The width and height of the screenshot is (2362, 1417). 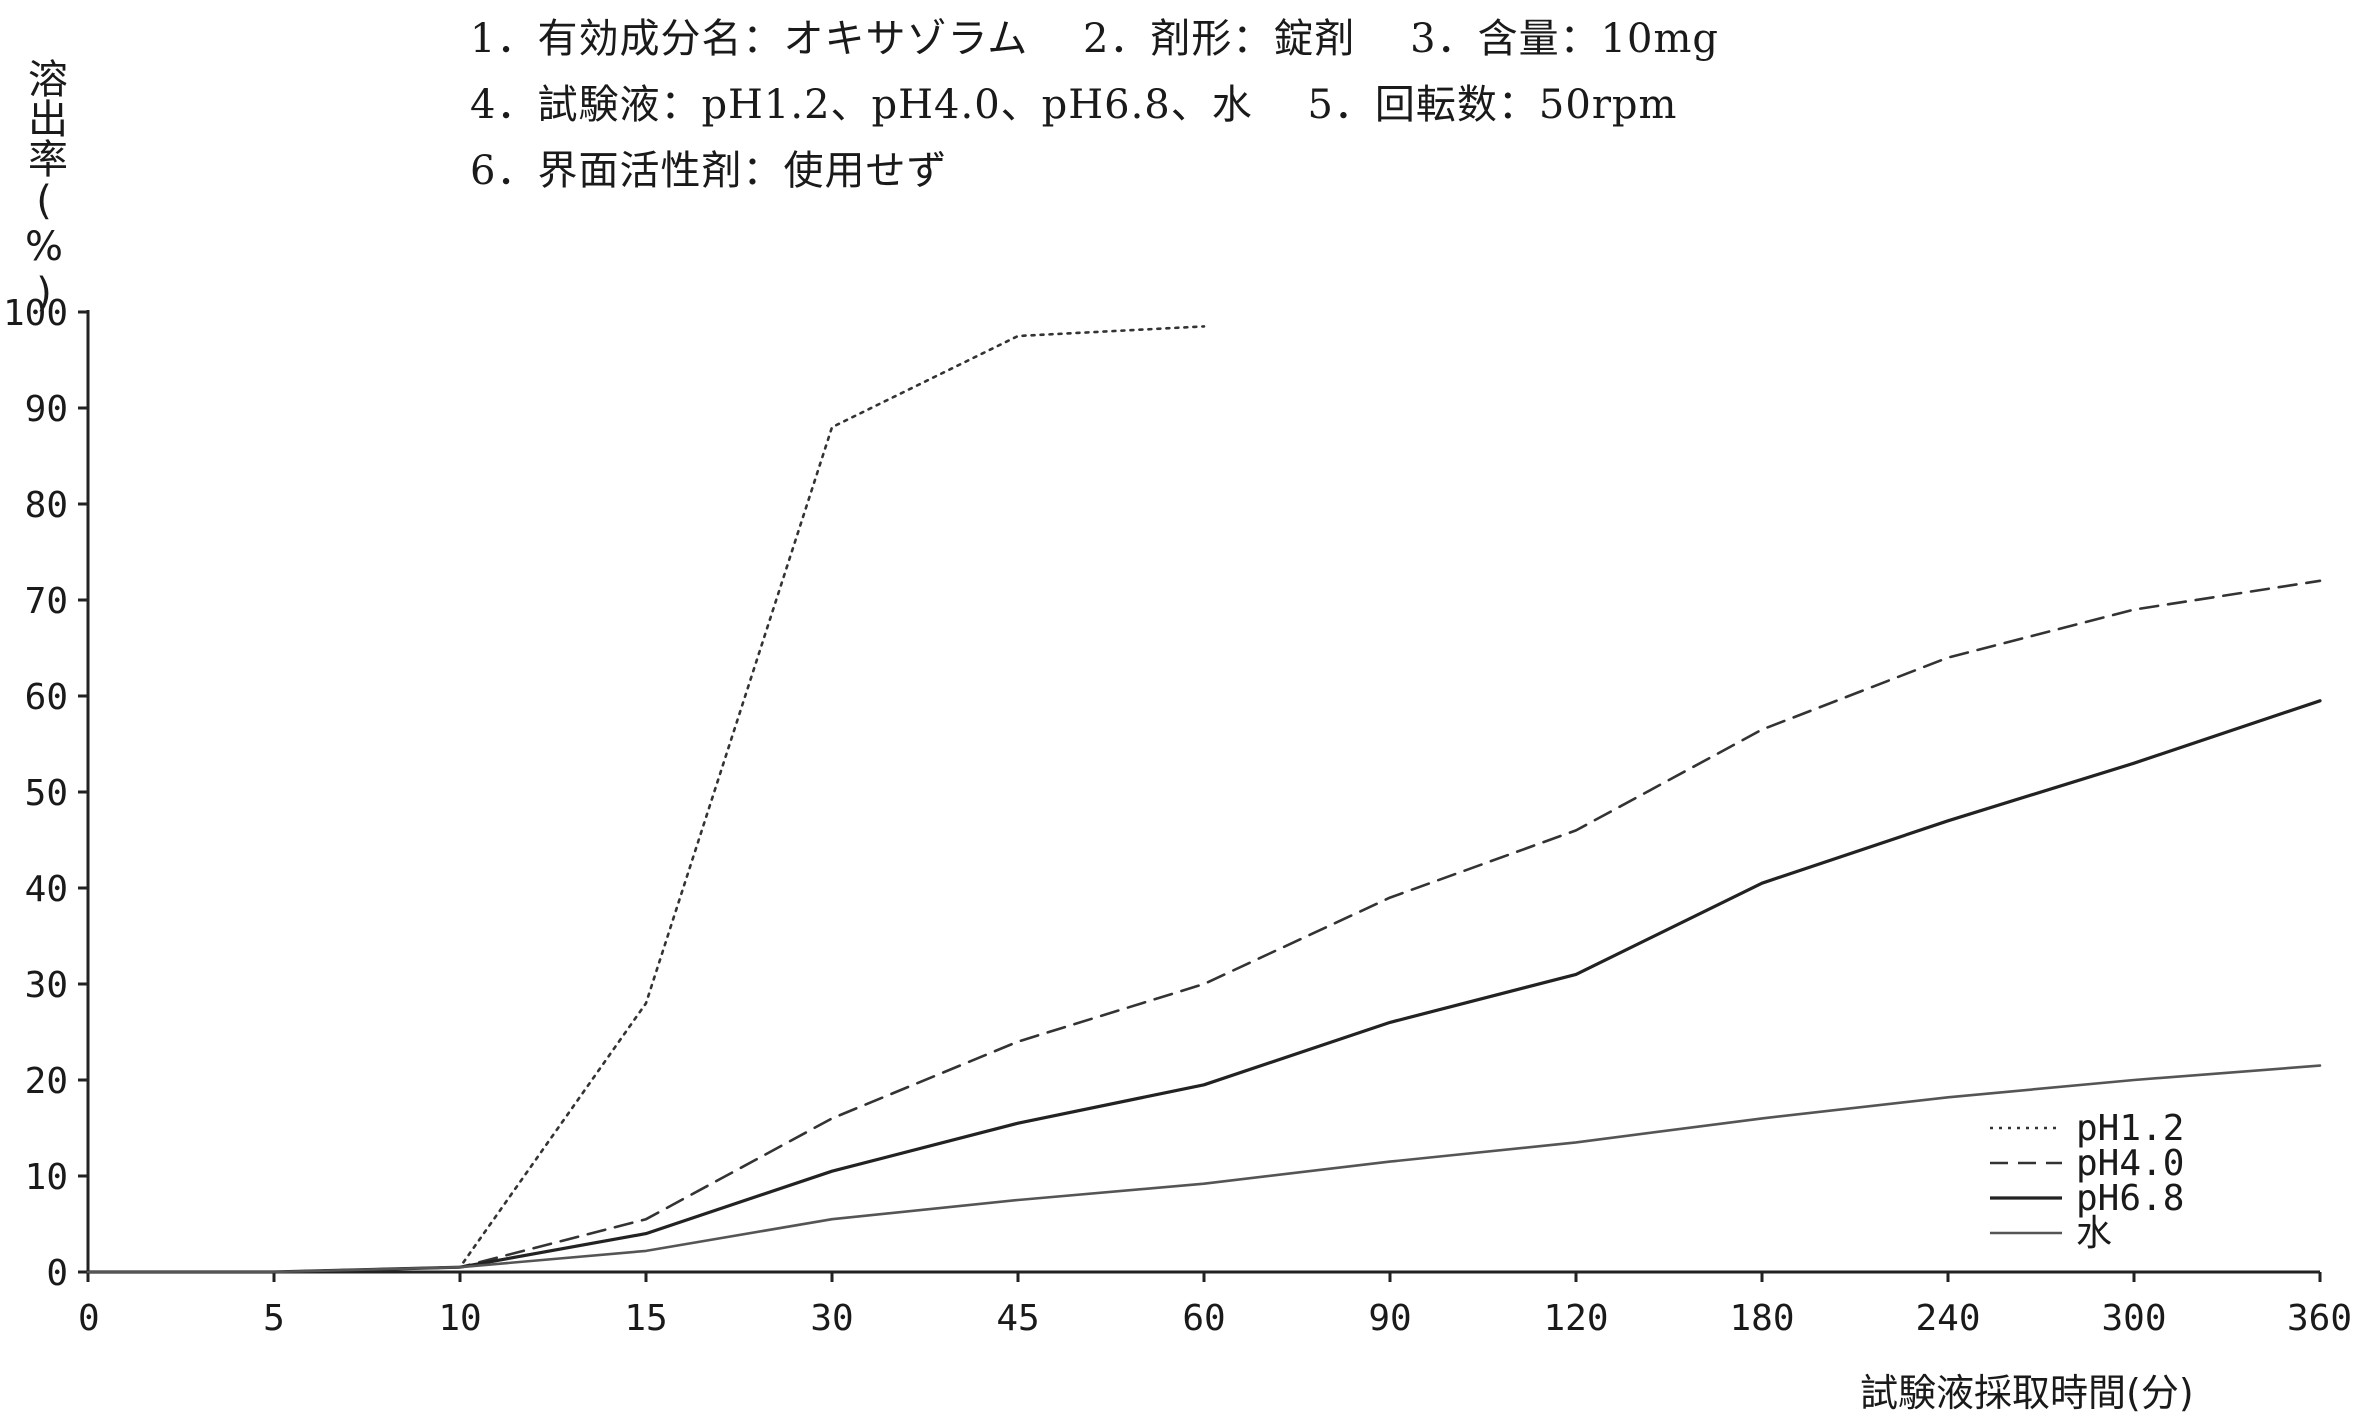 What do you see at coordinates (274, 1318) in the screenshot?
I see `x-tick-label-5: 5` at bounding box center [274, 1318].